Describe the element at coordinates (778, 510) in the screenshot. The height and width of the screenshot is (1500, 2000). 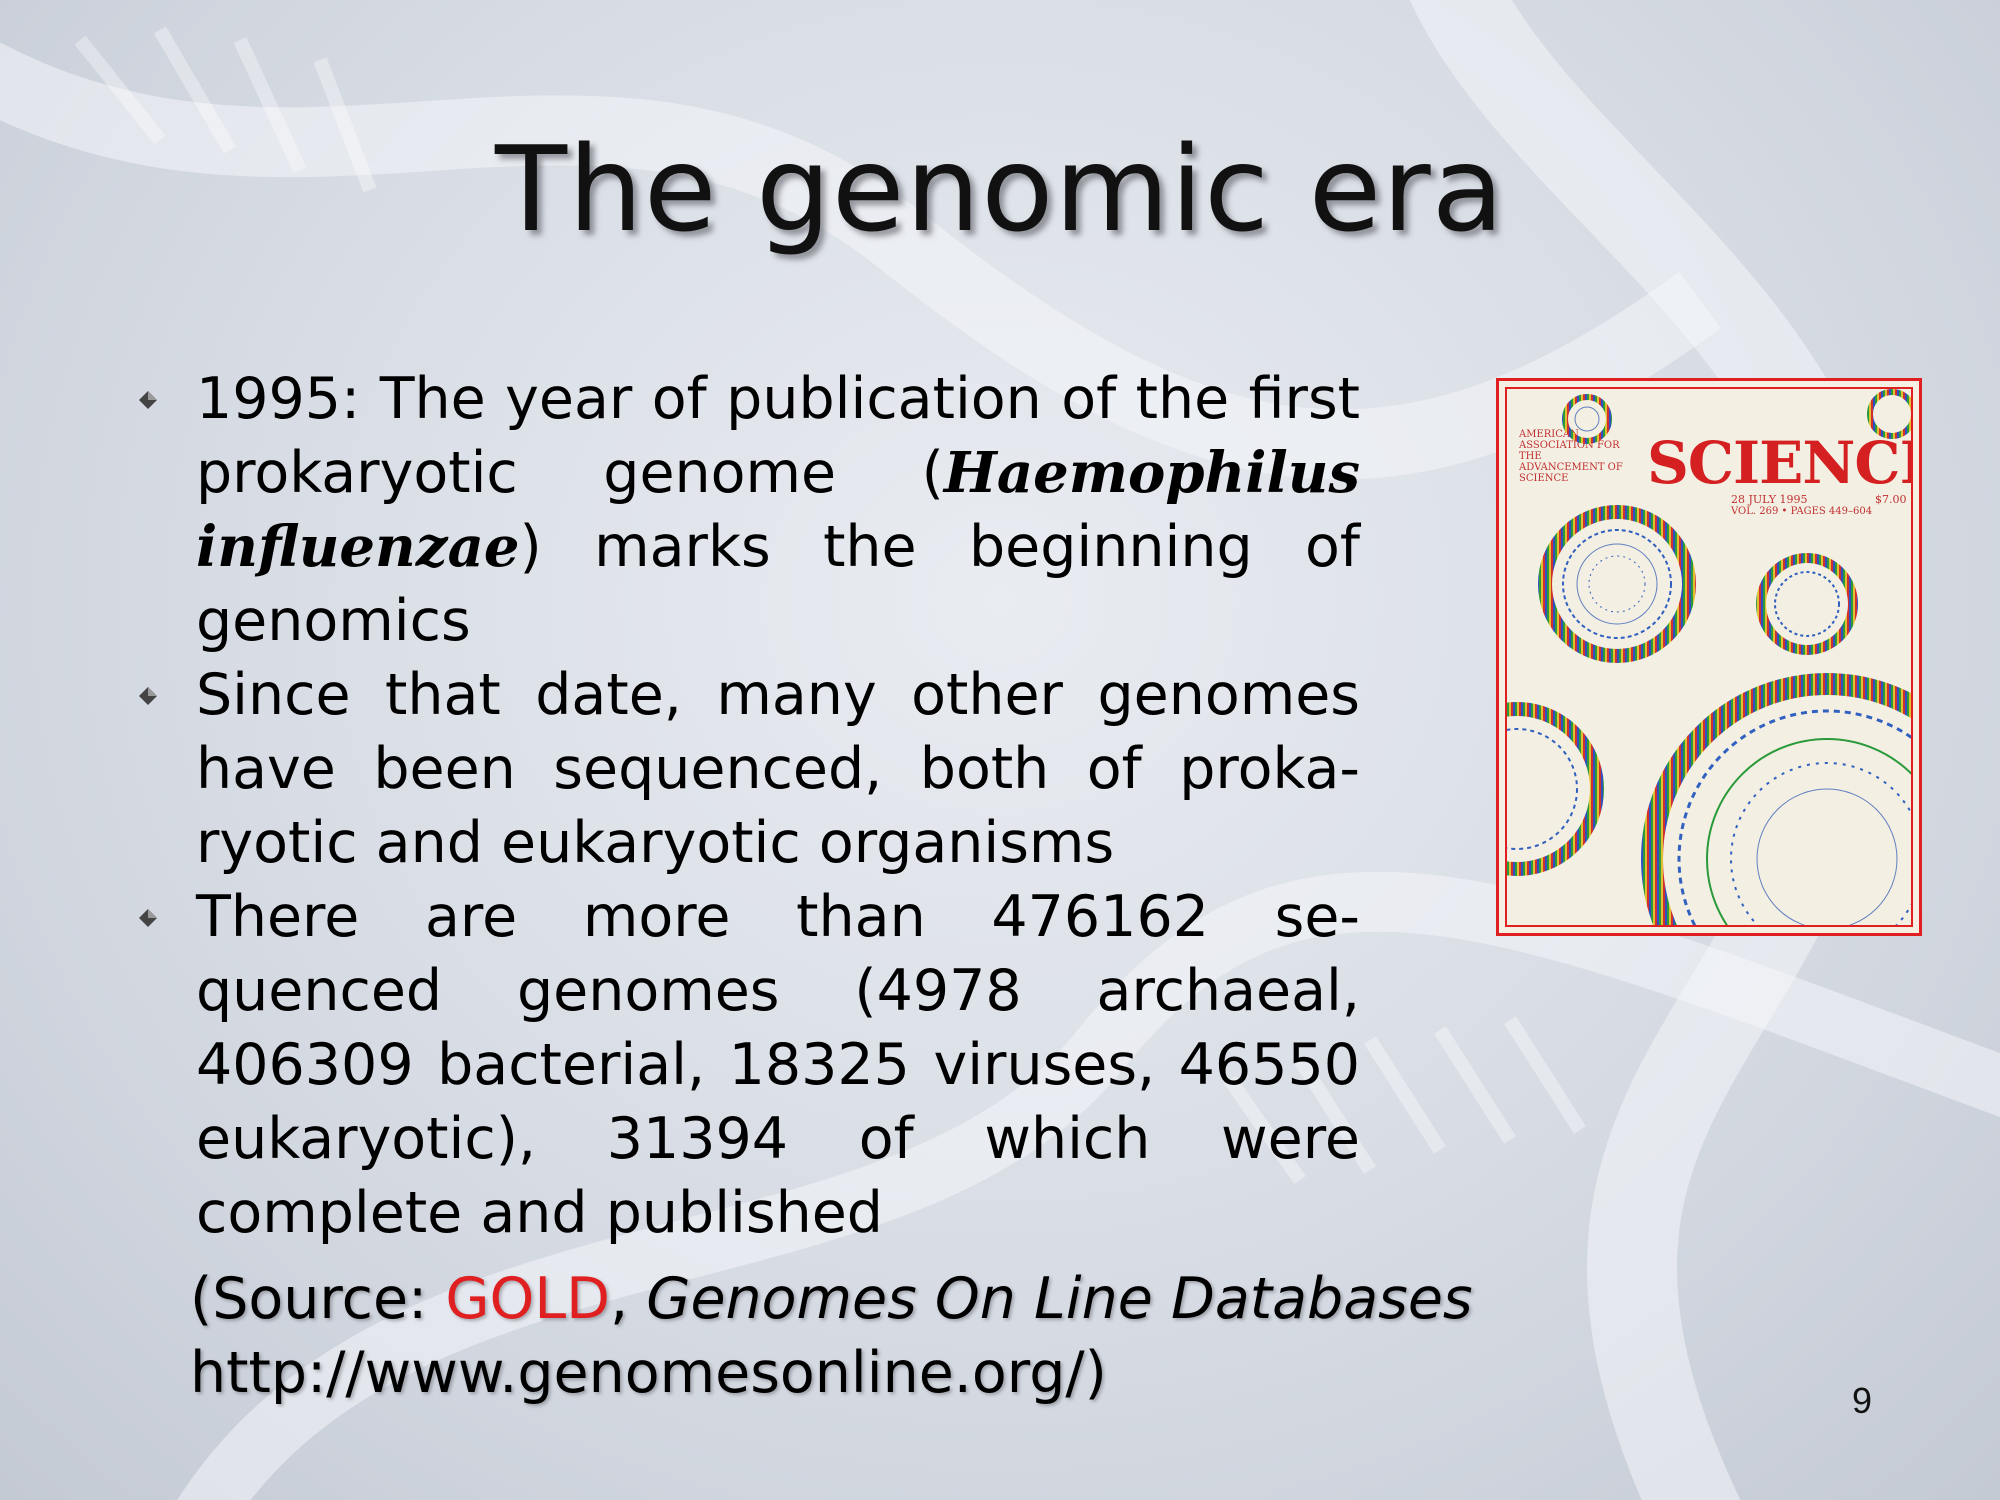
I see `species-name: Haemophilus influenzae` at that location.